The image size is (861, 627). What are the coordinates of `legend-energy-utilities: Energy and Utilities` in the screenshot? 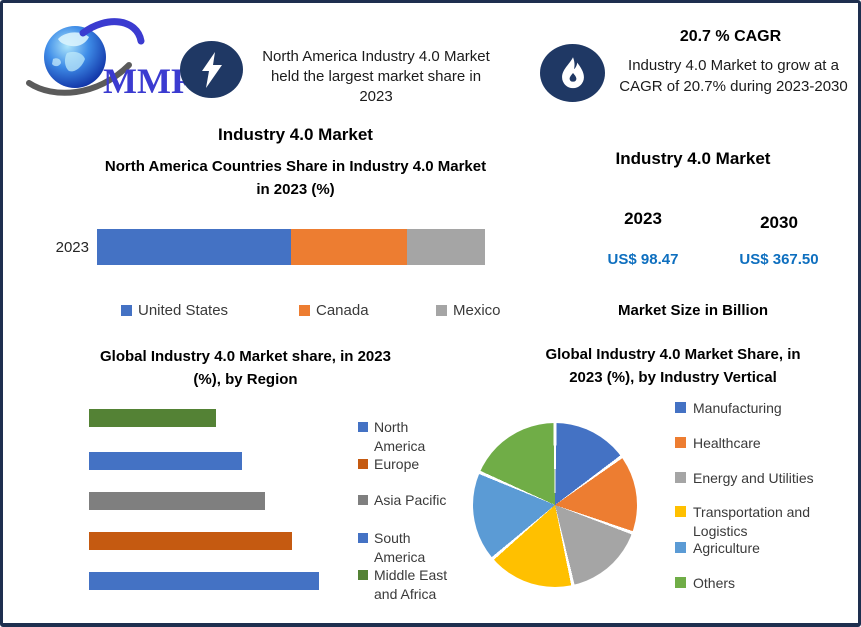 It's located at (766, 478).